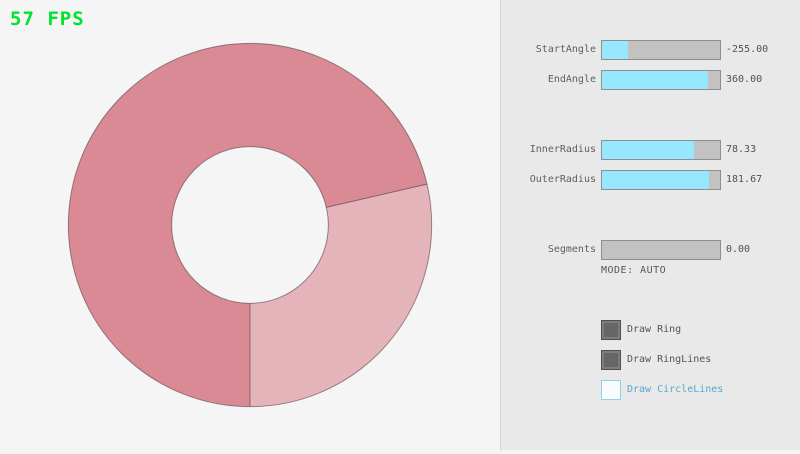 The width and height of the screenshot is (800, 454). I want to click on slider-label: StartAngle, so click(565, 49).